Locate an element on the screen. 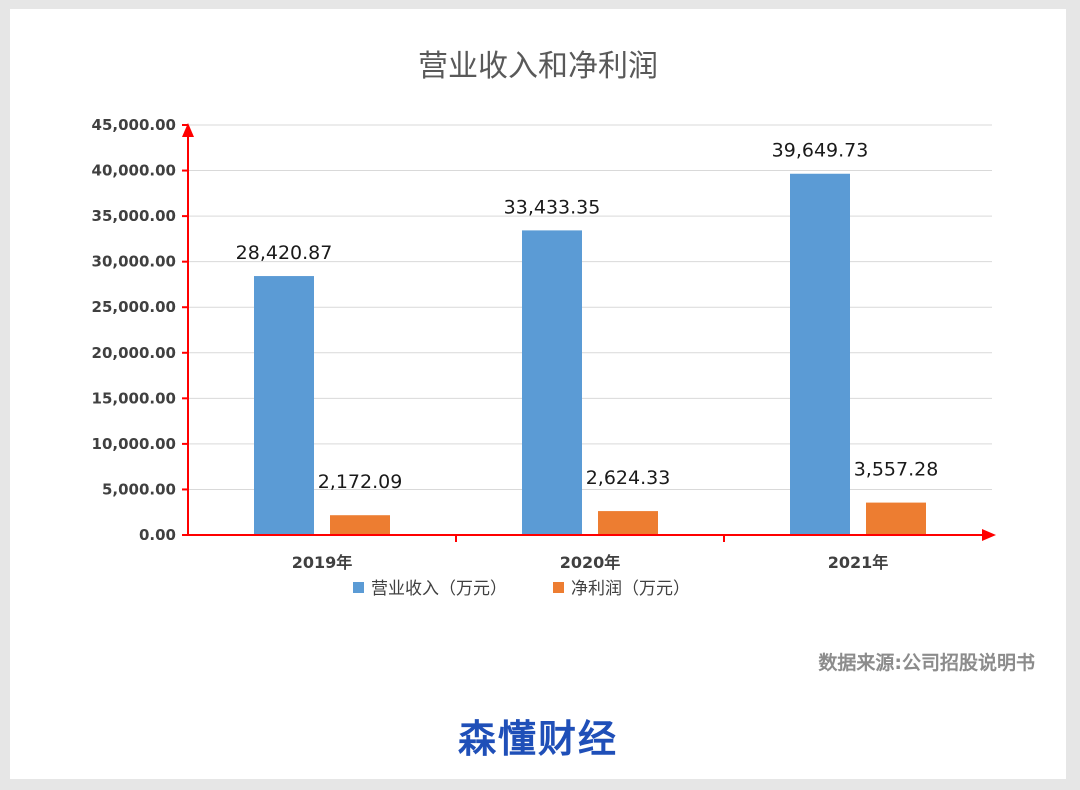 The height and width of the screenshot is (790, 1080). chart-title: 营业收入和净利润 is located at coordinates (538, 66).